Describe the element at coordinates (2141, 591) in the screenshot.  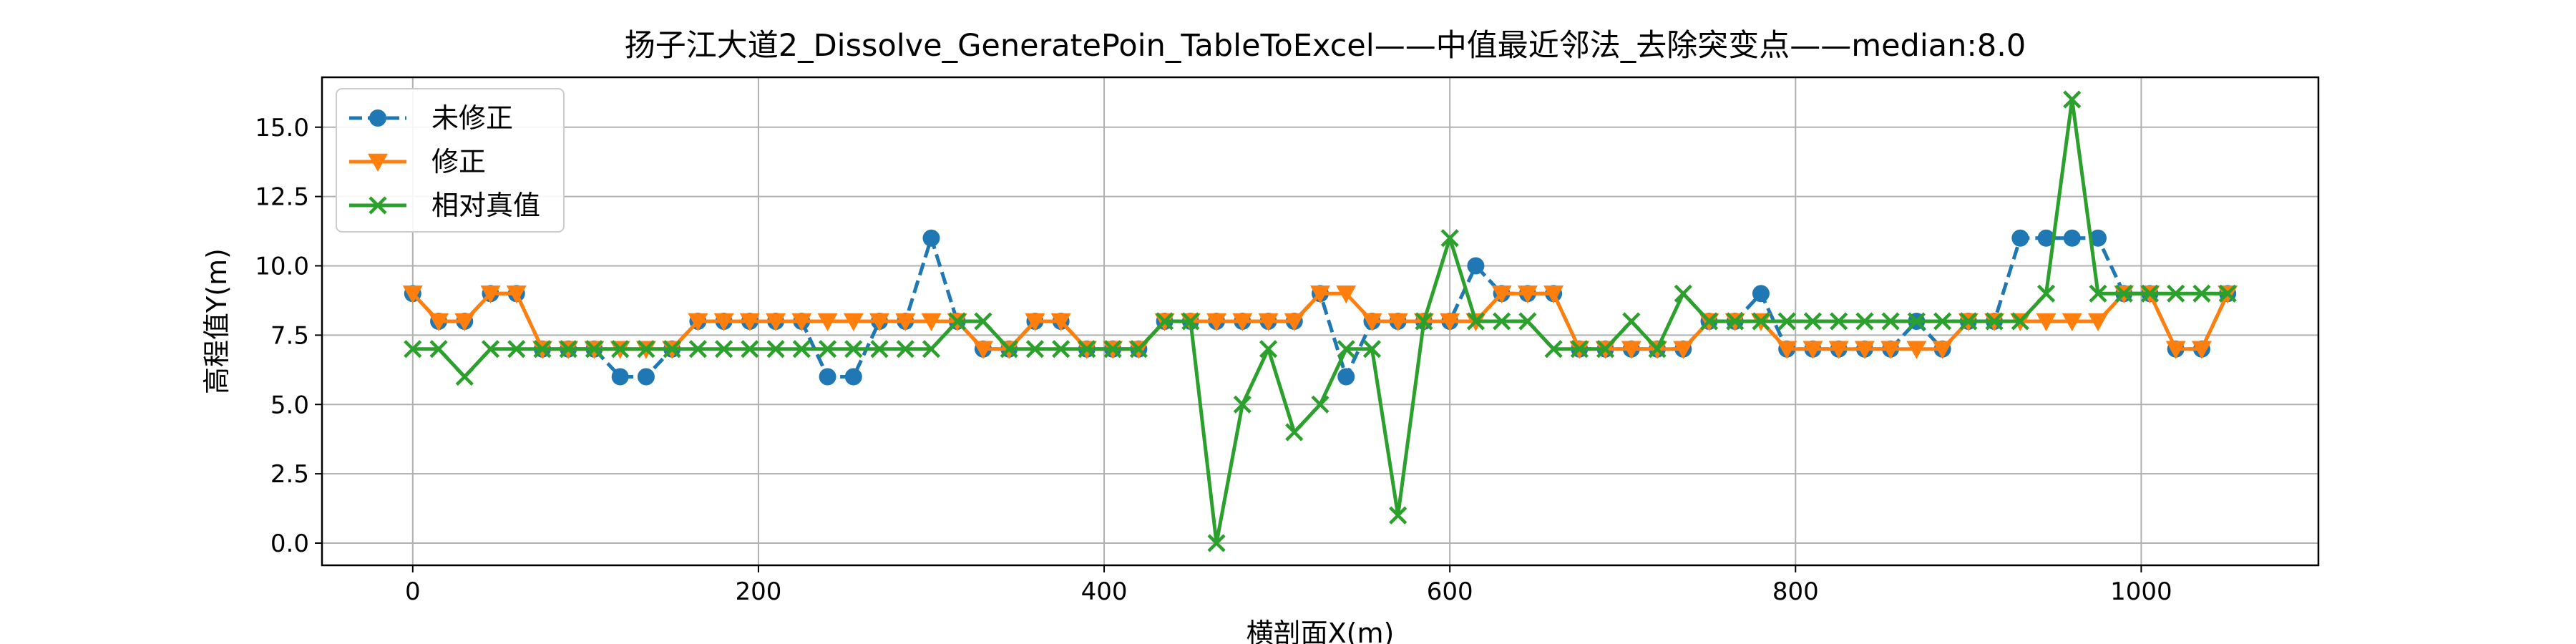
I see `x-tick-label: 1000` at that location.